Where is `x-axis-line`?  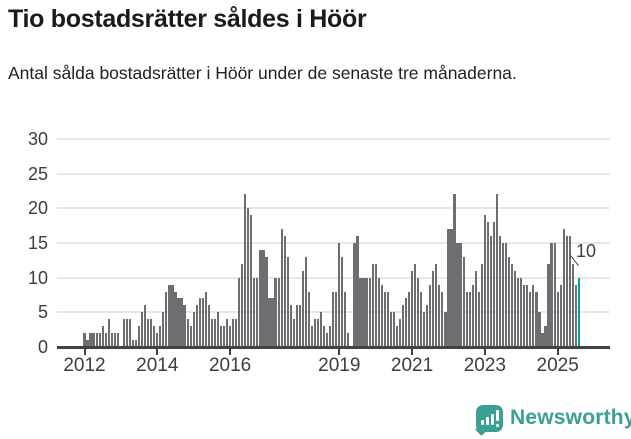
x-axis-line is located at coordinates (333, 347).